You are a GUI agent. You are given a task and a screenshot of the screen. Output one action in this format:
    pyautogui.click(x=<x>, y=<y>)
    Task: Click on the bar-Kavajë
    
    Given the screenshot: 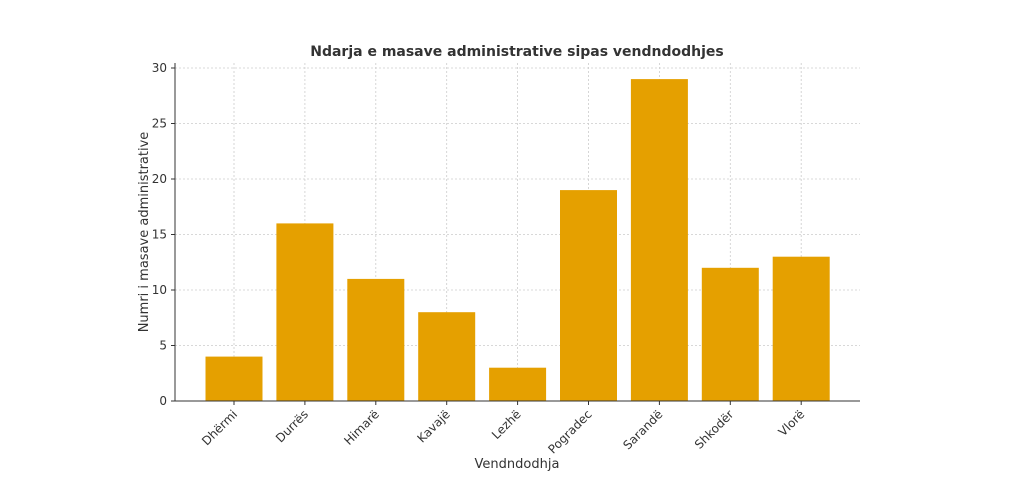 What is the action you would take?
    pyautogui.click(x=447, y=356)
    